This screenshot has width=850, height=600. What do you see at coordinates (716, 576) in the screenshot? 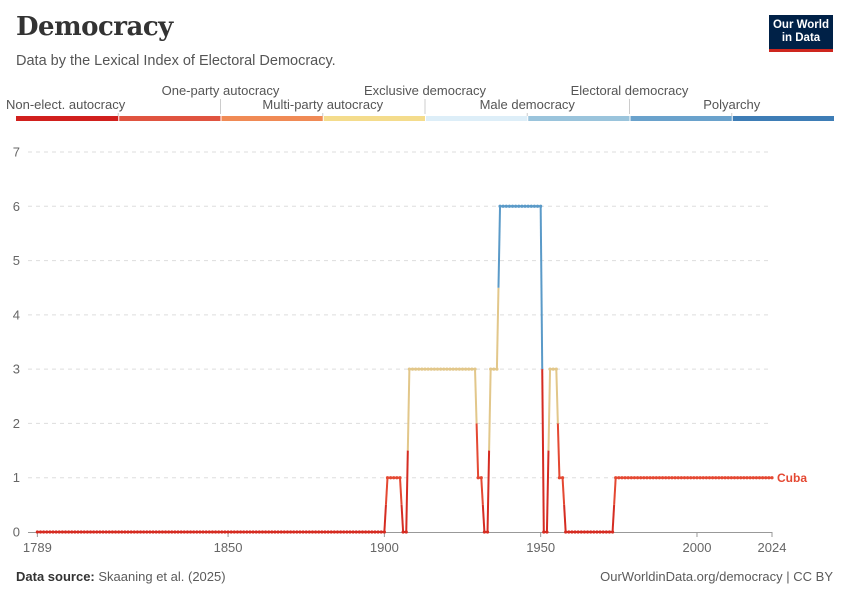
I see `footer-link: OurWorldinData.org/democracy | CC BY` at bounding box center [716, 576].